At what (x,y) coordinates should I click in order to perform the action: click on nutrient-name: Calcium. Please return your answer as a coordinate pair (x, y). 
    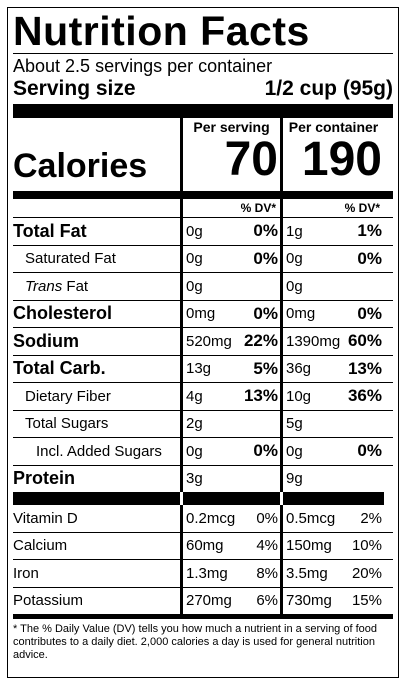
    Looking at the image, I should click on (40, 546).